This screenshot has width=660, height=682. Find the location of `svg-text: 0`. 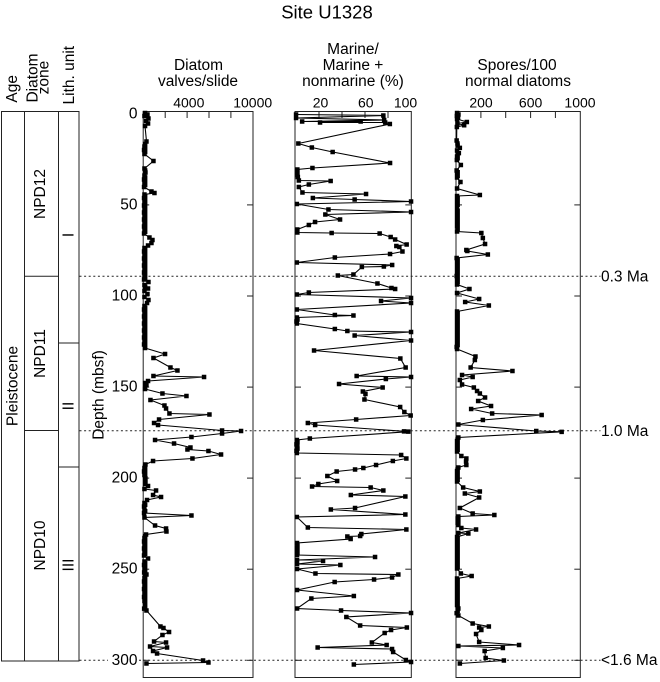

svg-text: 0 is located at coordinates (133, 113).